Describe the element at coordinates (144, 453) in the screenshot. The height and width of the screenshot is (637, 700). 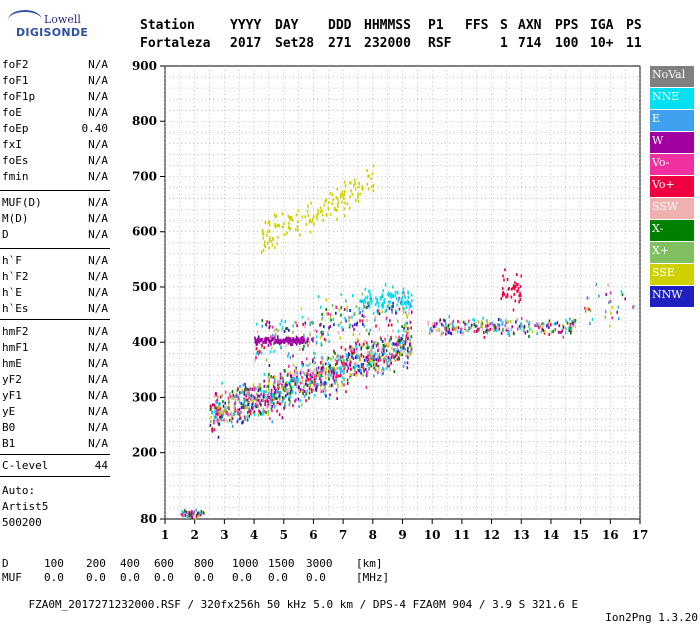
I see `y-tick-label: 200` at that location.